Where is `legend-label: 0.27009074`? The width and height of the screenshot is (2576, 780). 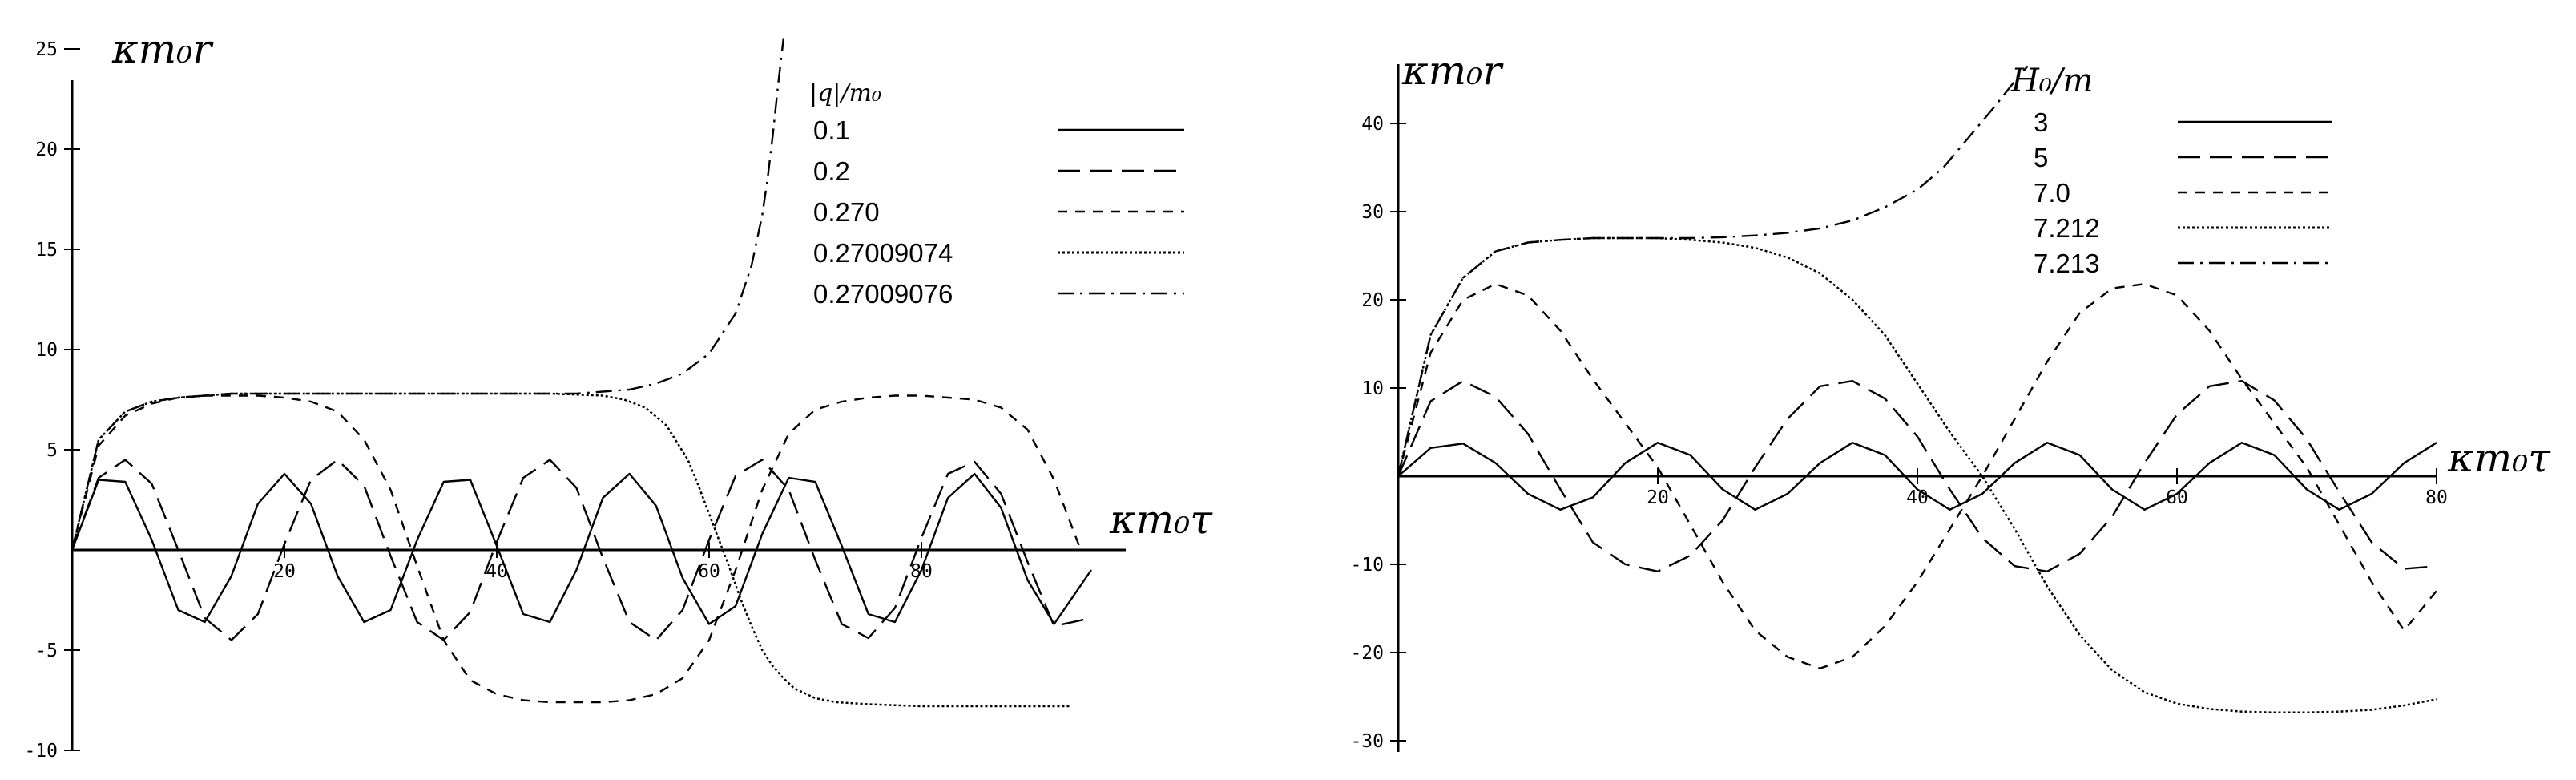
legend-label: 0.27009074 is located at coordinates (883, 253).